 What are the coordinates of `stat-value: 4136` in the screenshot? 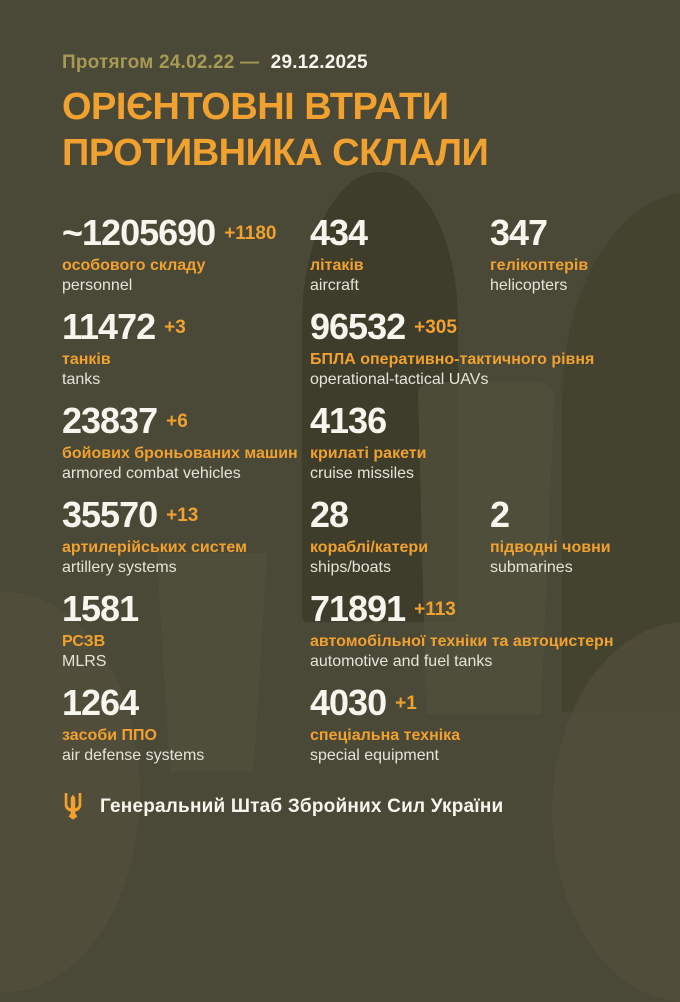 It's located at (348, 421).